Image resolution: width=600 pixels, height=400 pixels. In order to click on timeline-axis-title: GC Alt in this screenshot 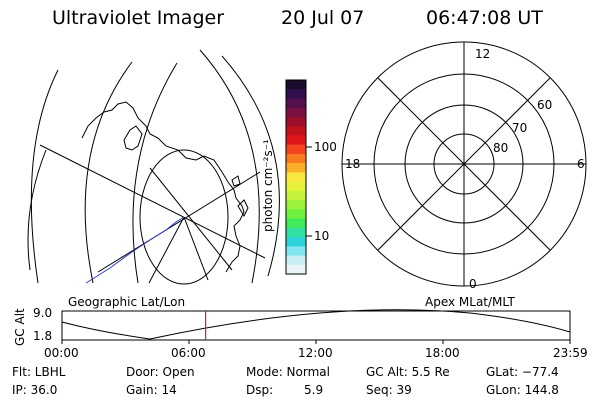, I will do `click(20, 327)`.